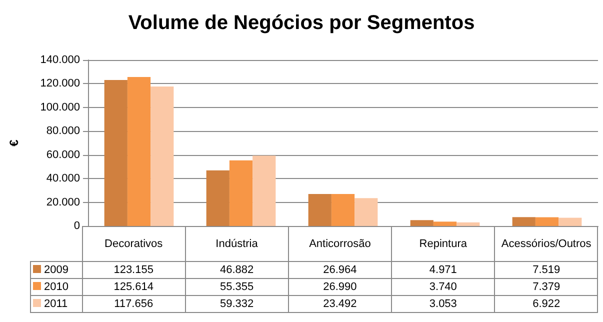 The width and height of the screenshot is (603, 322). What do you see at coordinates (77, 226) in the screenshot?
I see `y-tick-label: 0` at bounding box center [77, 226].